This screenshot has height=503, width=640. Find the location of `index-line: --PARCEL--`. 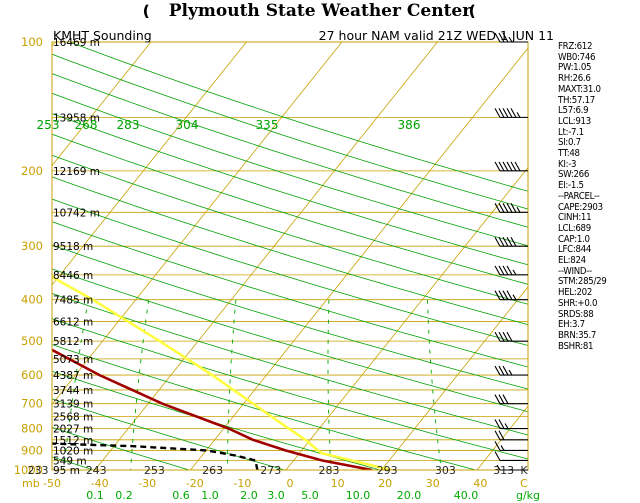

index-line: --PARCEL-- is located at coordinates (579, 196).